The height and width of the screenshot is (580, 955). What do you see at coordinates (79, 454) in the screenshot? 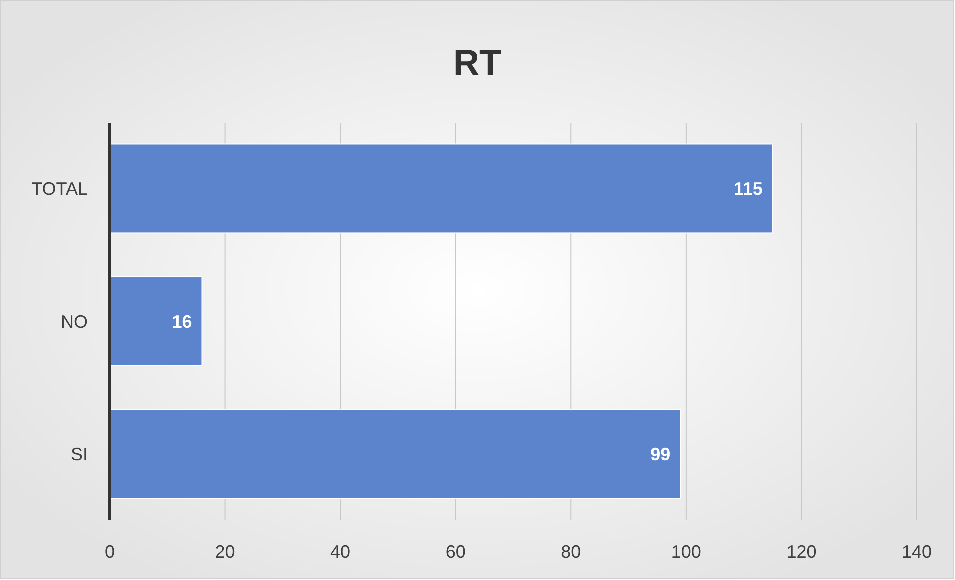
I see `y-tick-label: SI` at bounding box center [79, 454].